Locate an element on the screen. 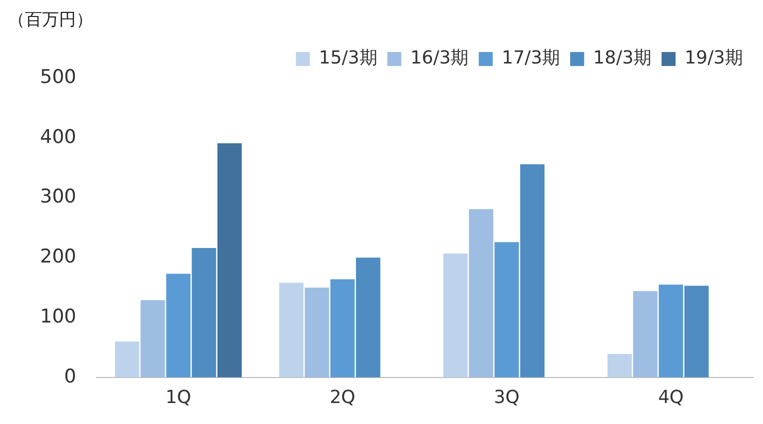 This screenshot has width=763, height=424. y-tick-label: 500 is located at coordinates (58, 77).